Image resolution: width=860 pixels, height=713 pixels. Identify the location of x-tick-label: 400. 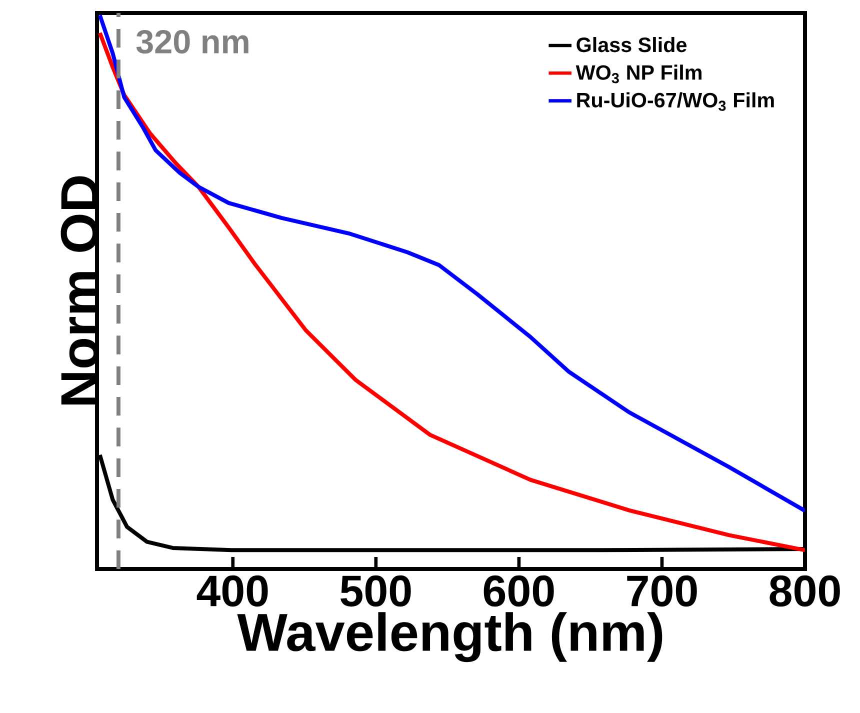
(232, 591).